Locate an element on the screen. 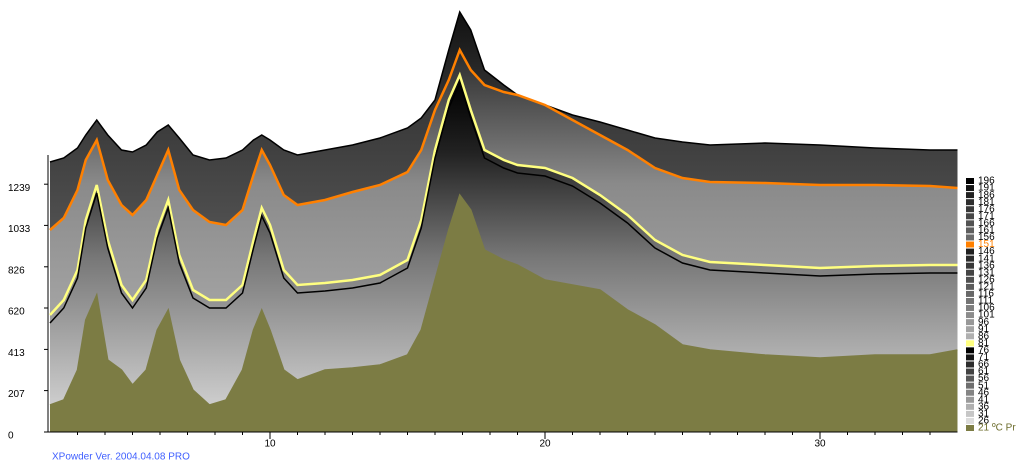 This screenshot has height=470, width=1021. x-tick-label: 20 is located at coordinates (545, 444).